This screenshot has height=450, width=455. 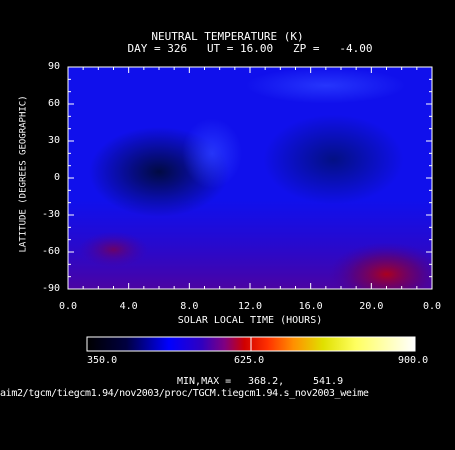 What do you see at coordinates (266, 381) in the screenshot?
I see `min-value: 368.2,` at bounding box center [266, 381].